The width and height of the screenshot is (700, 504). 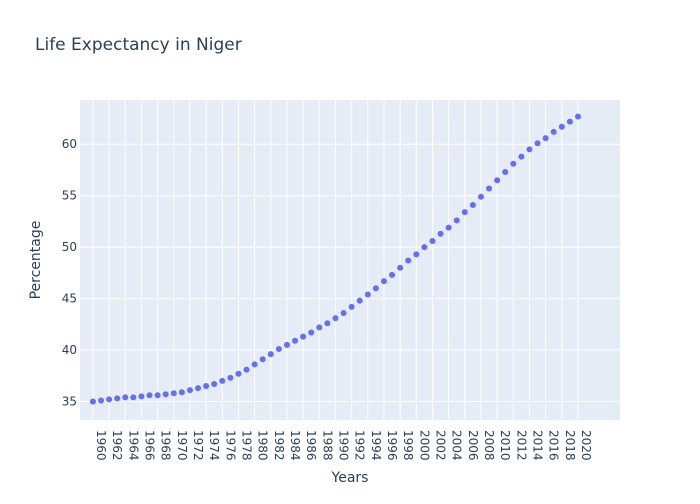 What do you see at coordinates (327, 445) in the screenshot?
I see `x-tick-label: 1988` at bounding box center [327, 445].